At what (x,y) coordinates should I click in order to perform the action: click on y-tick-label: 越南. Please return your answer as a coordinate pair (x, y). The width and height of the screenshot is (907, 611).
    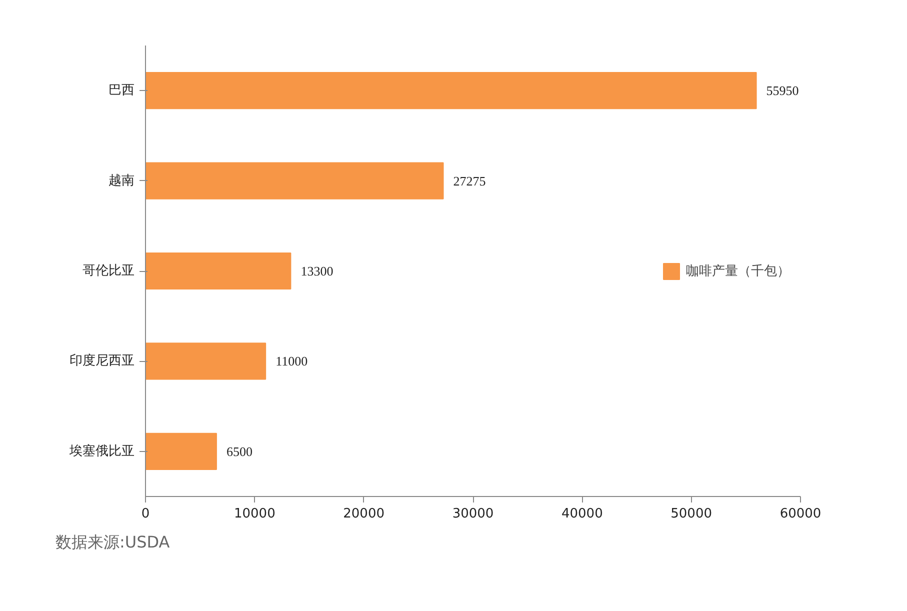
    Looking at the image, I should click on (121, 180).